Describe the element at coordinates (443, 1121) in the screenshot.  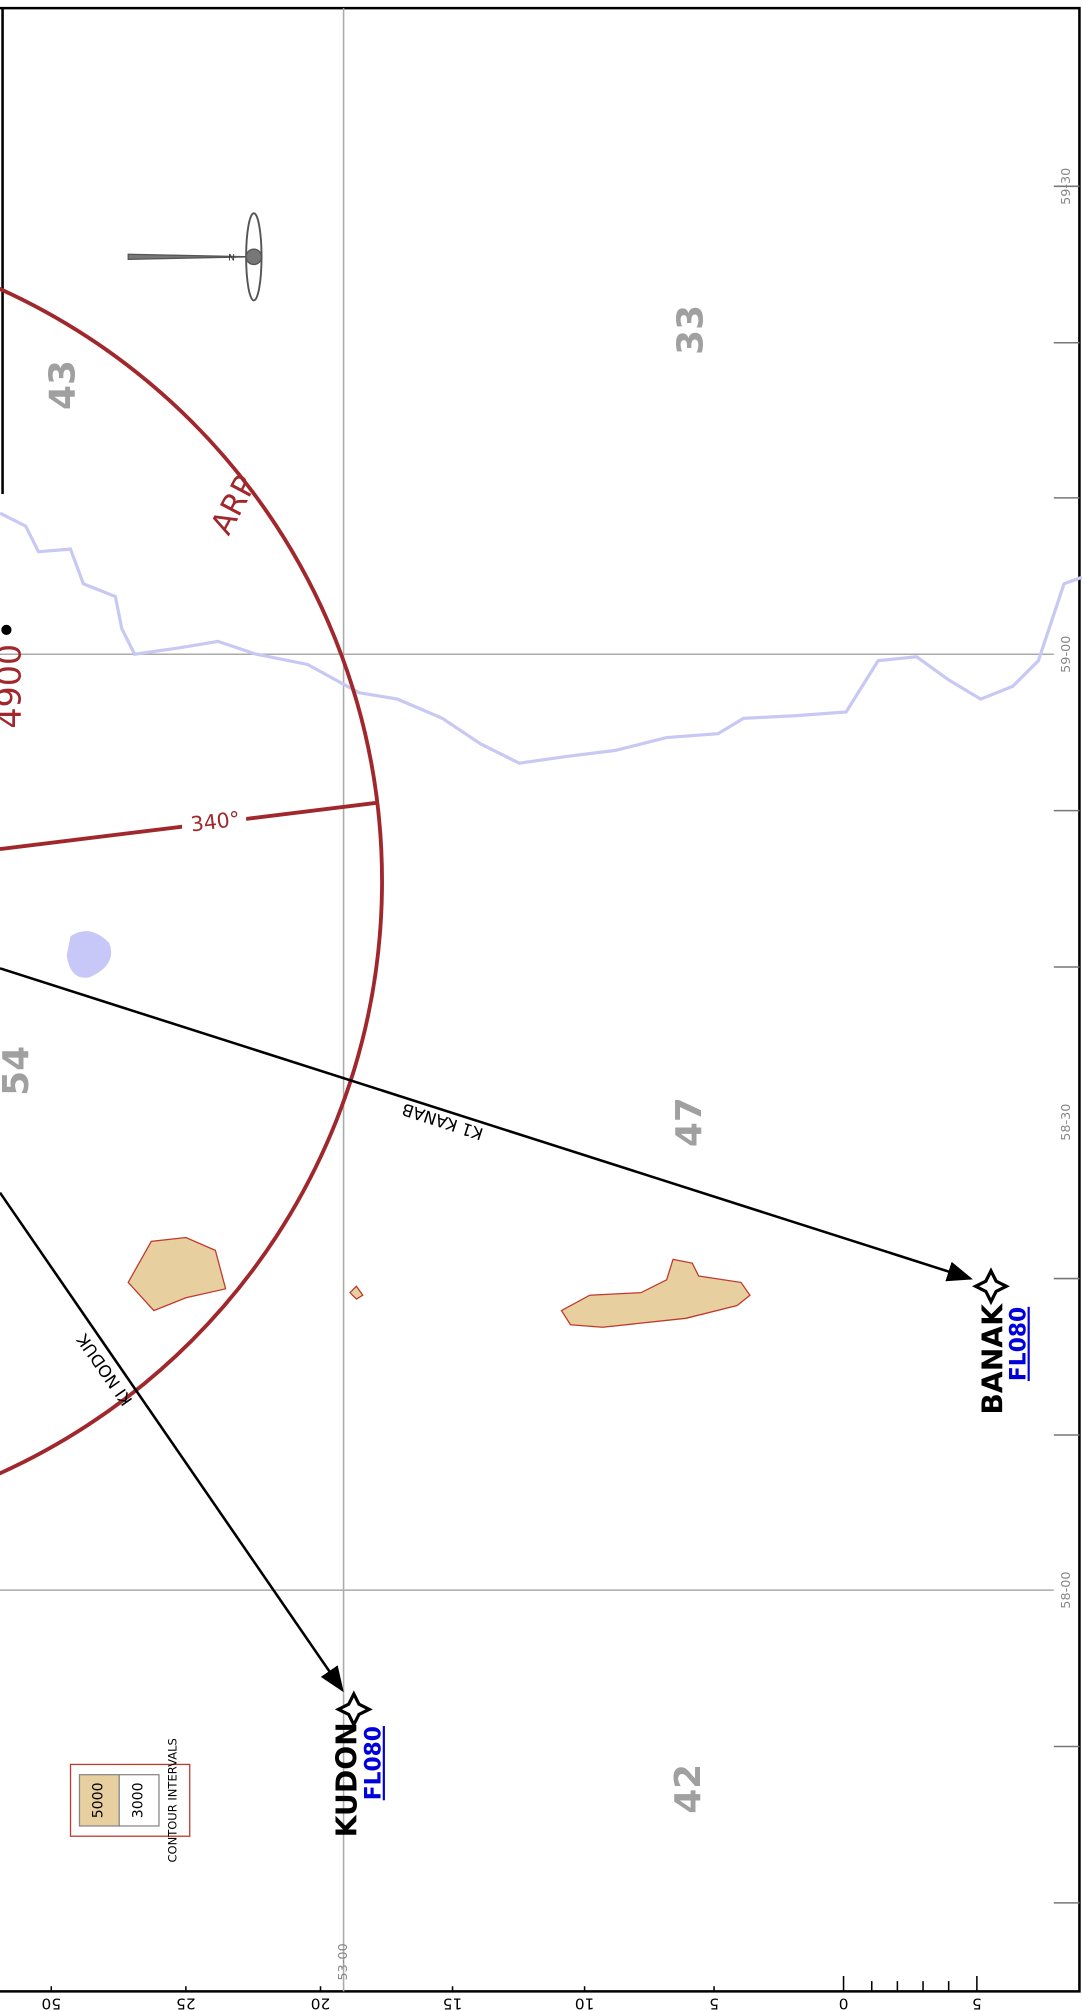
I see `route-label: K1 KANAB` at that location.